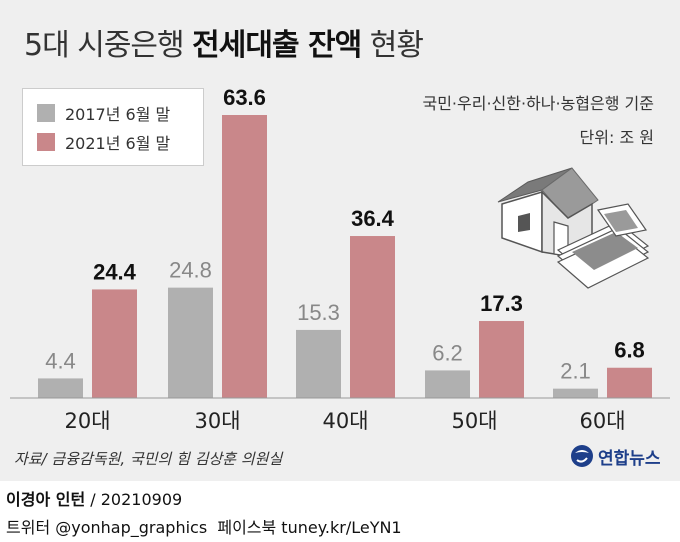 The image size is (680, 542). Describe the element at coordinates (148, 459) in the screenshot. I see `source-note: 자료/ 금융감독원, 국민의 힘 김상훈 의원실` at that location.